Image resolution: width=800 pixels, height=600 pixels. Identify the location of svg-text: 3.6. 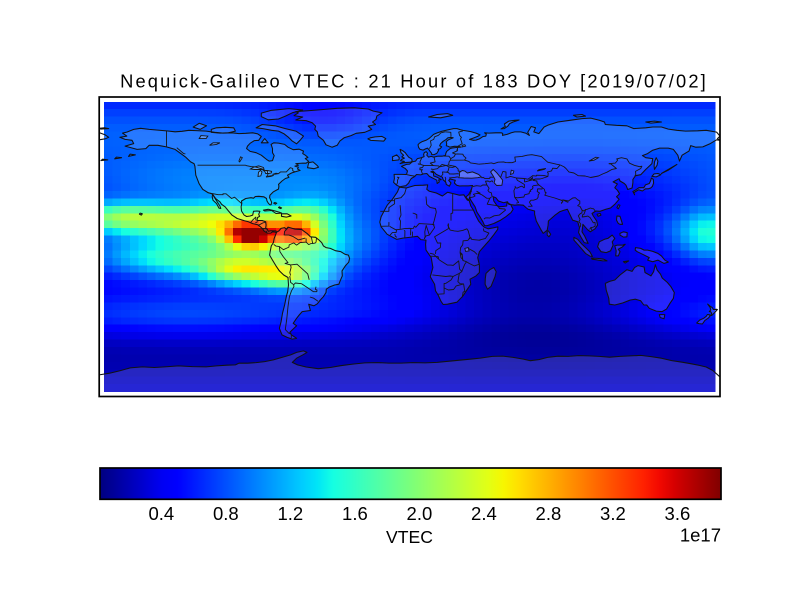
(678, 513).